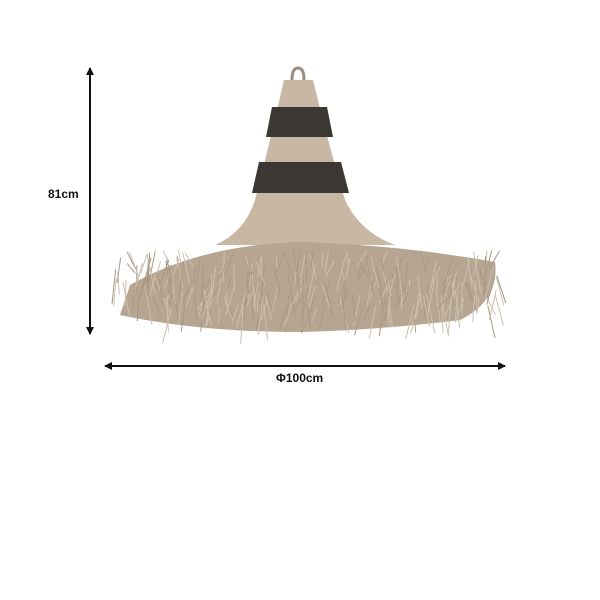  What do you see at coordinates (300, 378) in the screenshot?
I see `diameter-label: Φ100cm` at bounding box center [300, 378].